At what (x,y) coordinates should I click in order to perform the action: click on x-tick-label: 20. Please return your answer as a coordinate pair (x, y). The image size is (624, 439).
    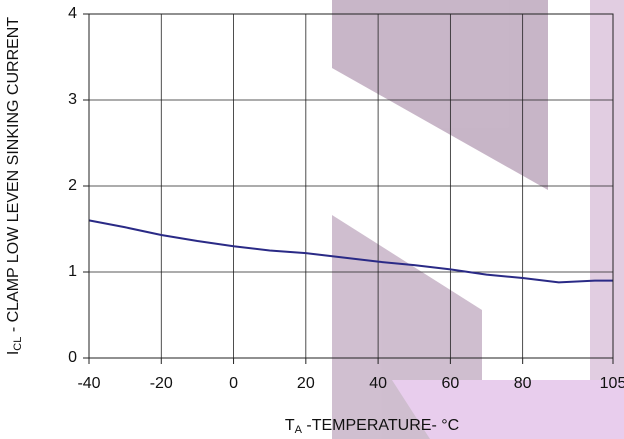
    Looking at the image, I should click on (306, 383).